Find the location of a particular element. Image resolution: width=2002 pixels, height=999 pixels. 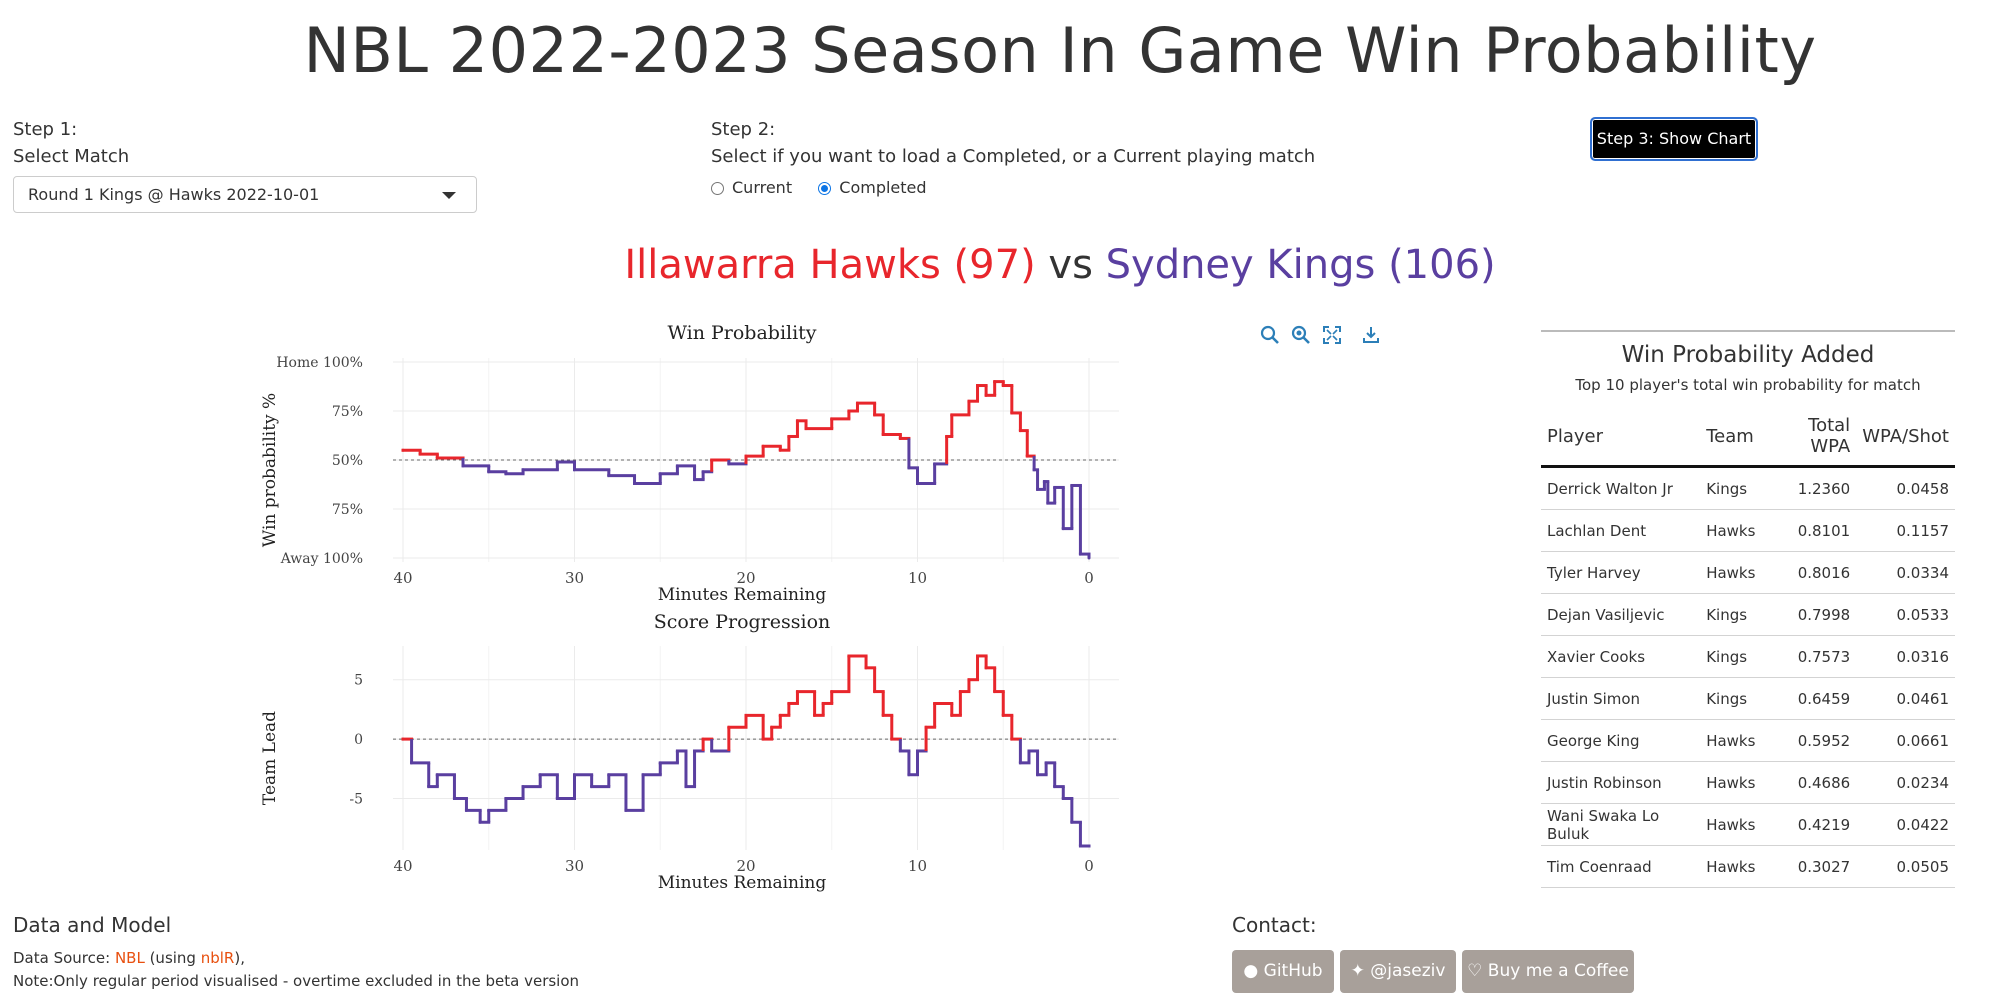

match-select: Round 1 Kings @ Hawks 2022-10-01 is located at coordinates (245, 194).